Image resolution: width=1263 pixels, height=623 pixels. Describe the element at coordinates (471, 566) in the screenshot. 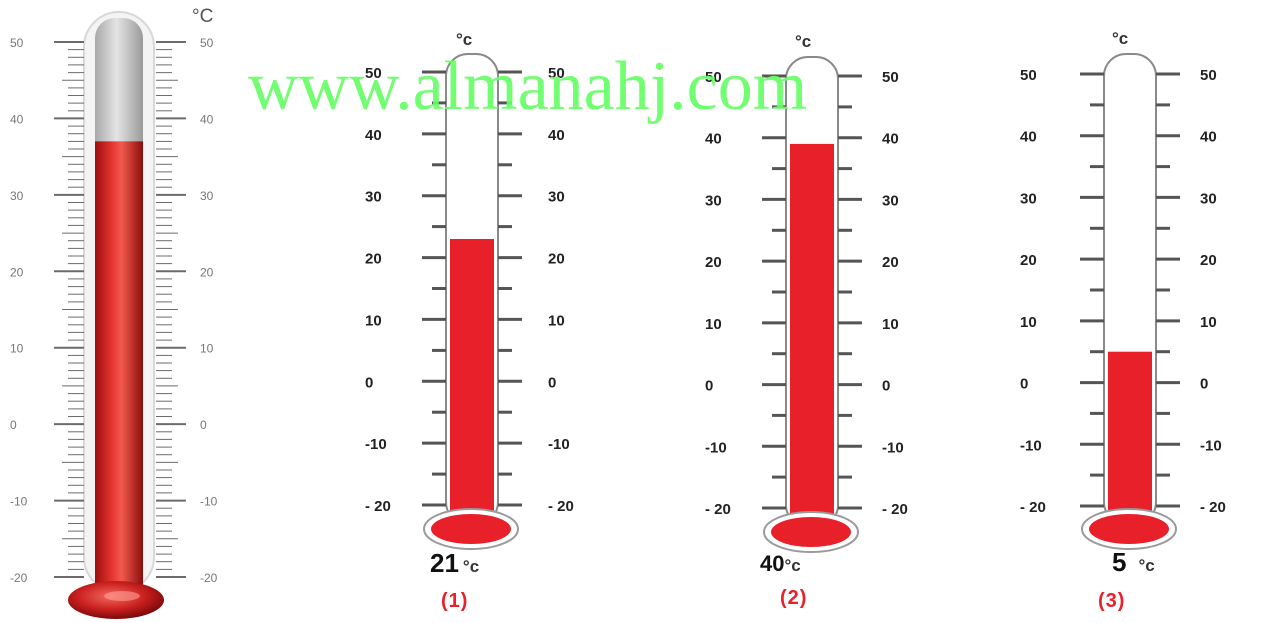

I see `thermometer-1-reading-unit: °c` at that location.